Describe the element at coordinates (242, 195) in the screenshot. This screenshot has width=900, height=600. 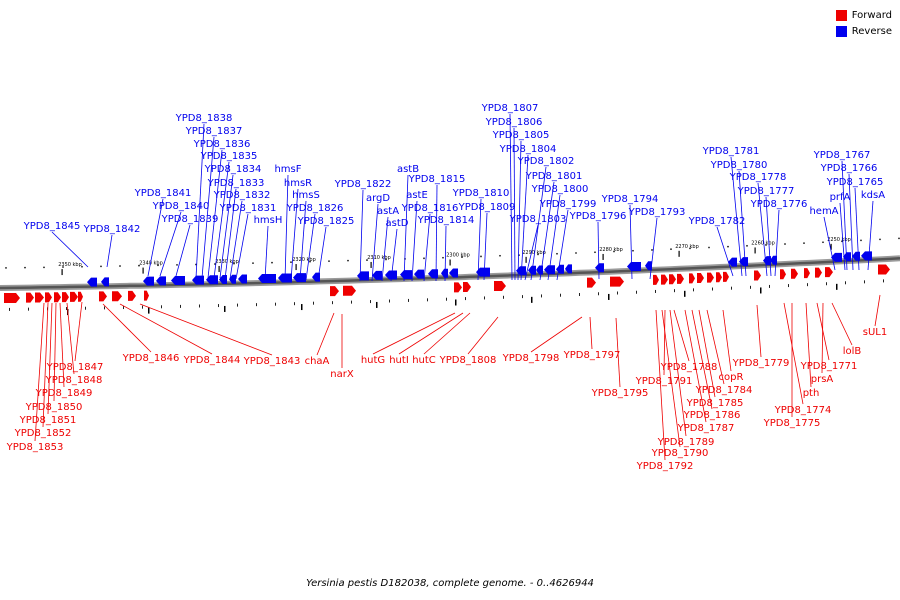
I see `gene-label-ypd8-1832: YPD8_1832` at that location.